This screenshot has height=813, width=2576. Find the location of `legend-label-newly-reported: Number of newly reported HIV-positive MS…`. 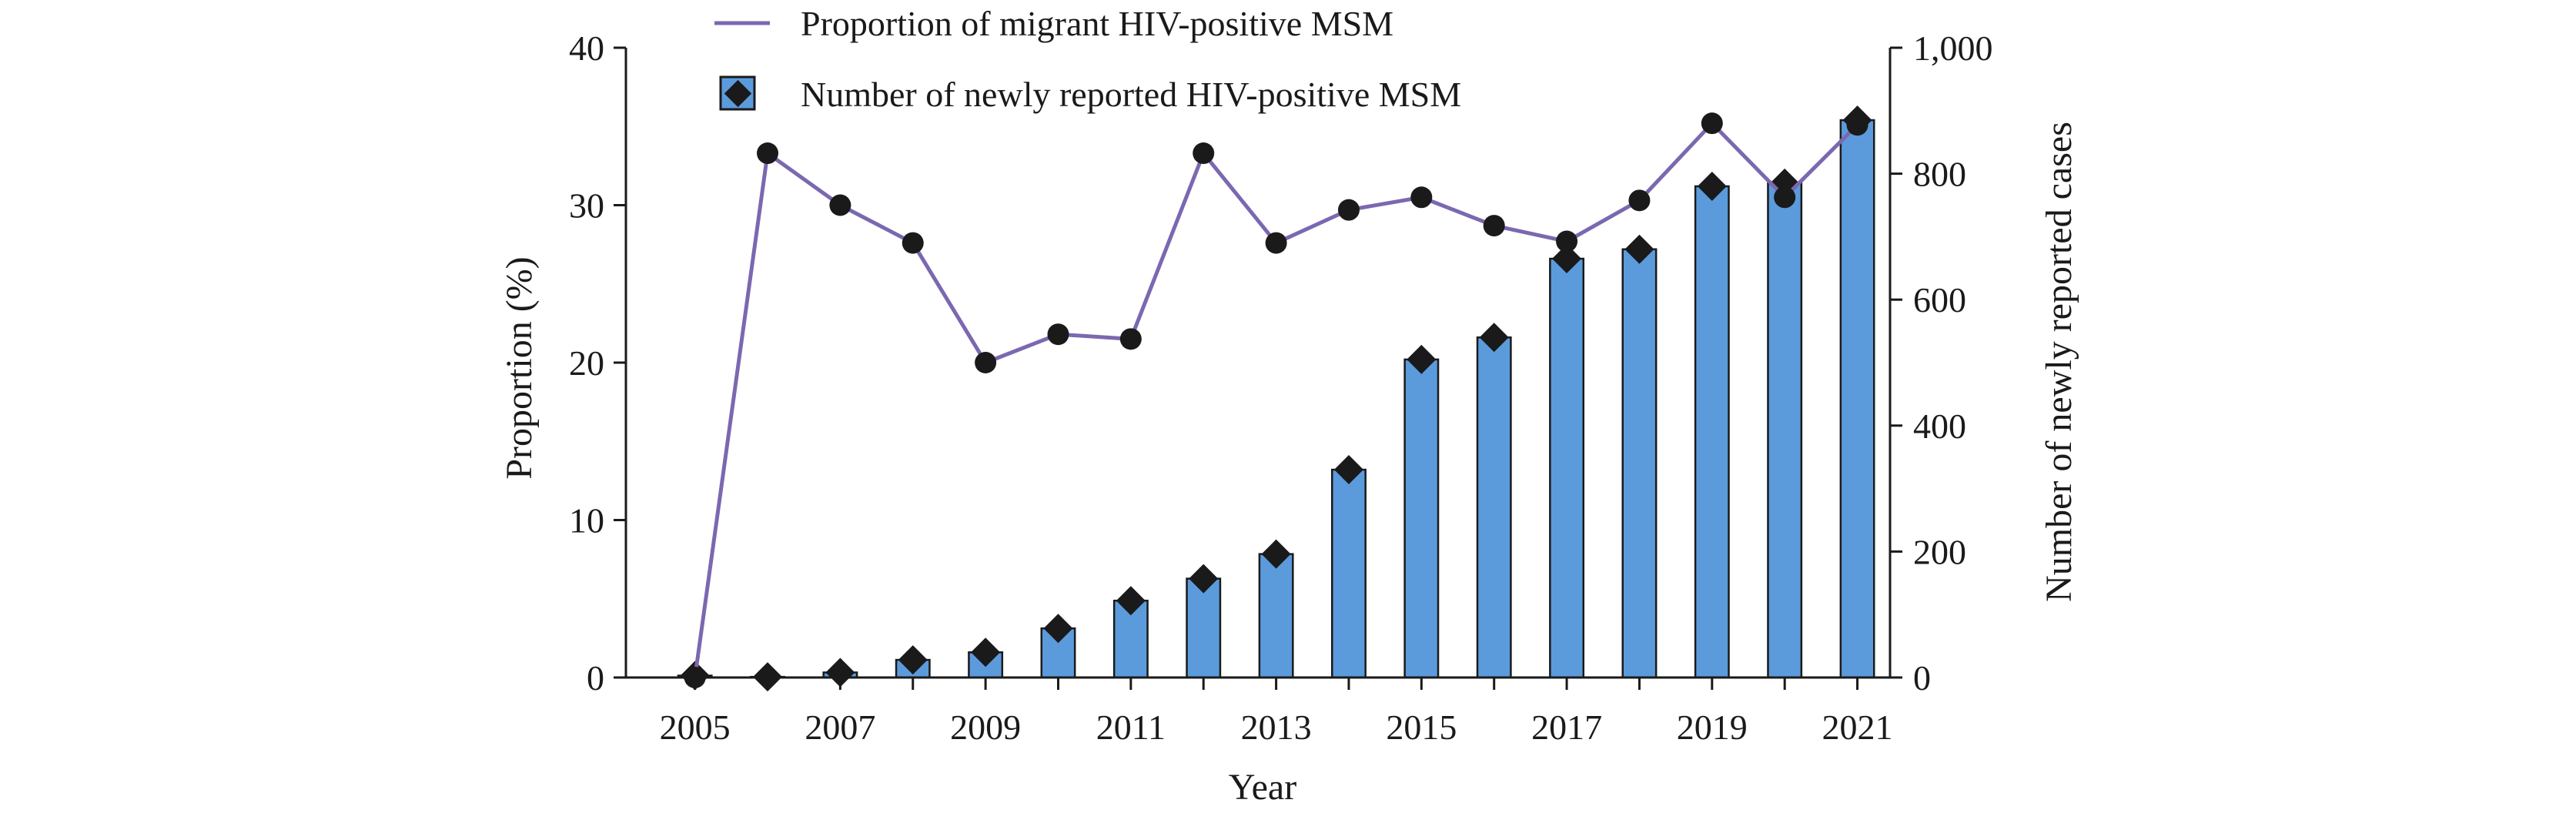

legend-label-newly-reported: Number of newly reported HIV-positive MS… is located at coordinates (1131, 94).